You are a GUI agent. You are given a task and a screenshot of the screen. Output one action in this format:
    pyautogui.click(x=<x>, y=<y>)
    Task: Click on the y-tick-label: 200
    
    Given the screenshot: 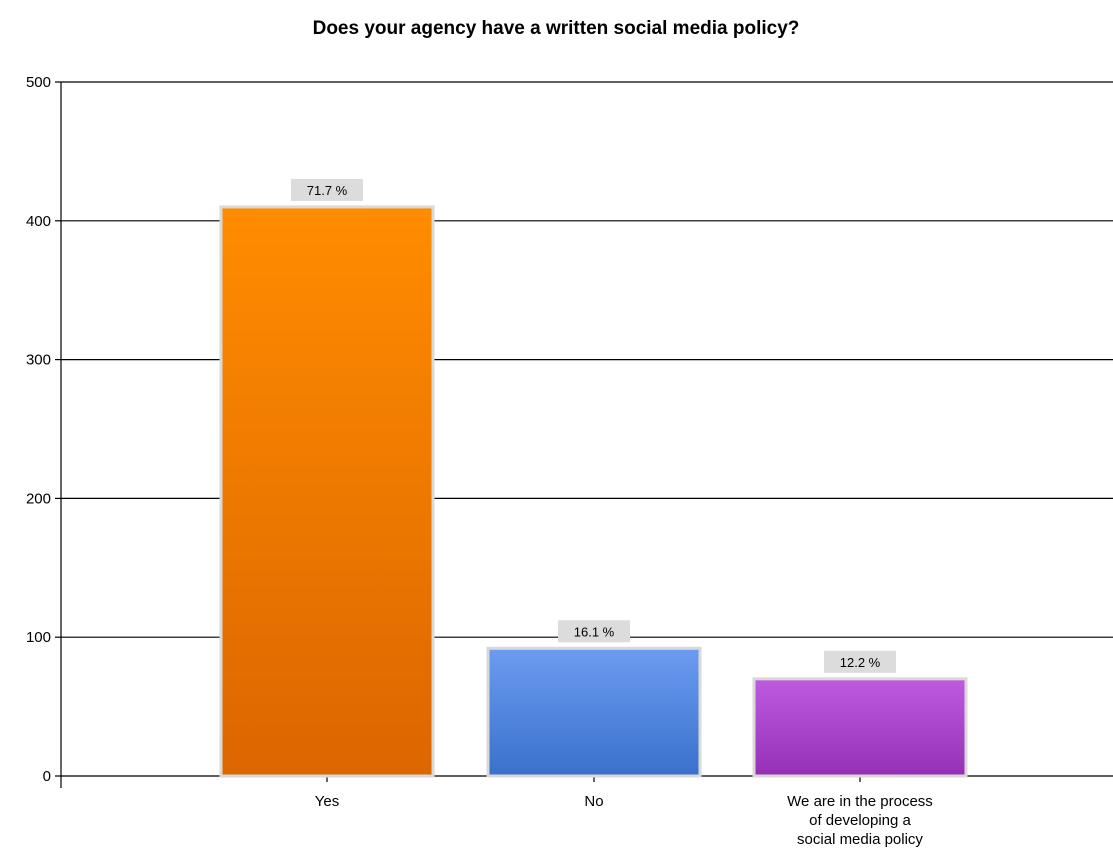 What is the action you would take?
    pyautogui.click(x=38, y=498)
    